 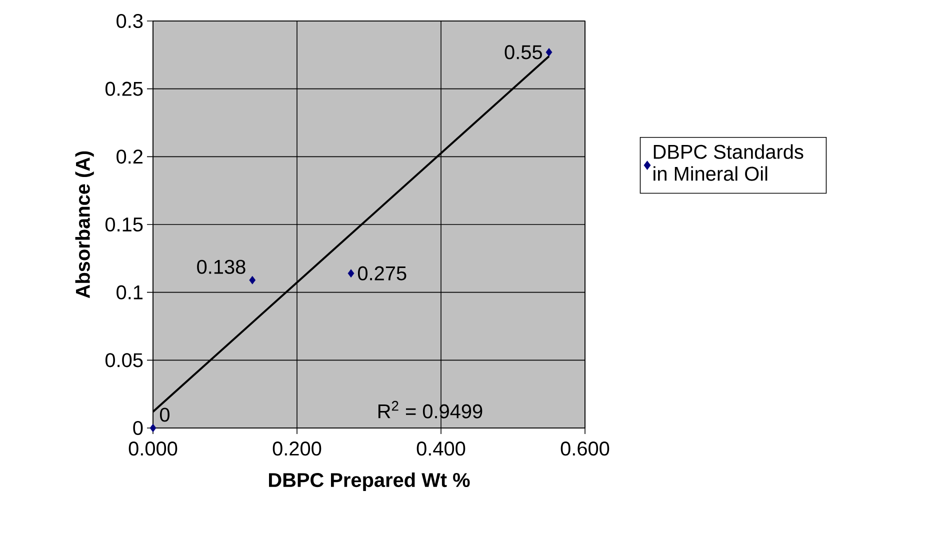 What do you see at coordinates (221, 267) in the screenshot?
I see `annotation: 0.138` at bounding box center [221, 267].